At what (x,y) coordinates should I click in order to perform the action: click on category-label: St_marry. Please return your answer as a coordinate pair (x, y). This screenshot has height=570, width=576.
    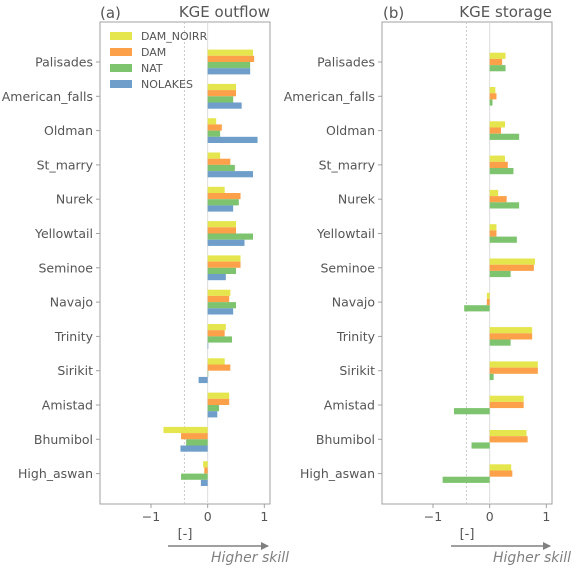
    Looking at the image, I should click on (347, 164).